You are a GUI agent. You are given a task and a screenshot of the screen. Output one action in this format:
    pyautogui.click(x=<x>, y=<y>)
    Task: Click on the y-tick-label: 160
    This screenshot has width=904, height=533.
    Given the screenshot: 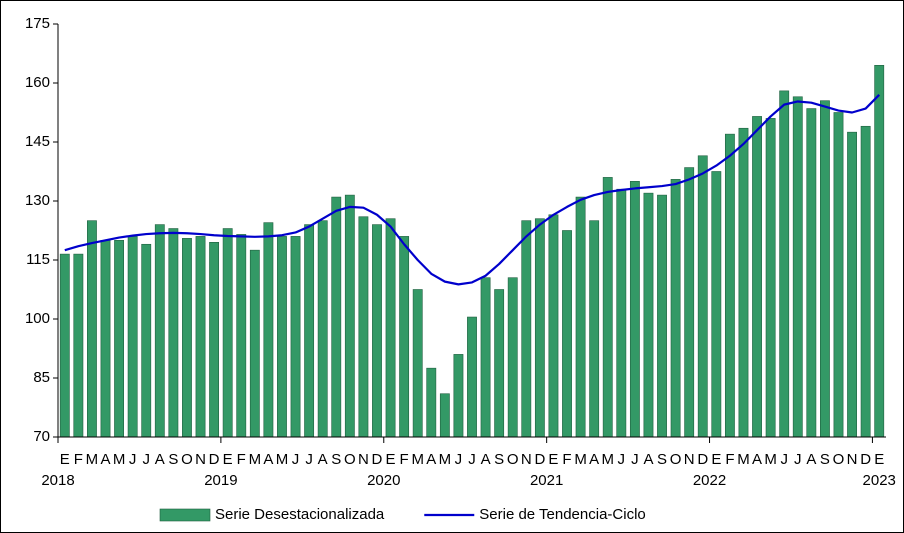 What is the action you would take?
    pyautogui.click(x=37, y=82)
    